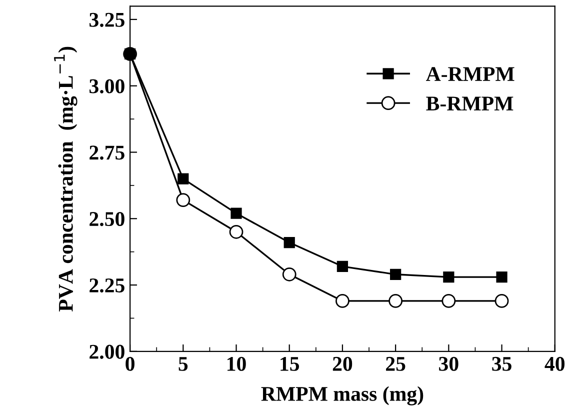 The height and width of the screenshot is (411, 578). Describe the element at coordinates (183, 364) in the screenshot. I see `x-tick-label: 5` at that location.